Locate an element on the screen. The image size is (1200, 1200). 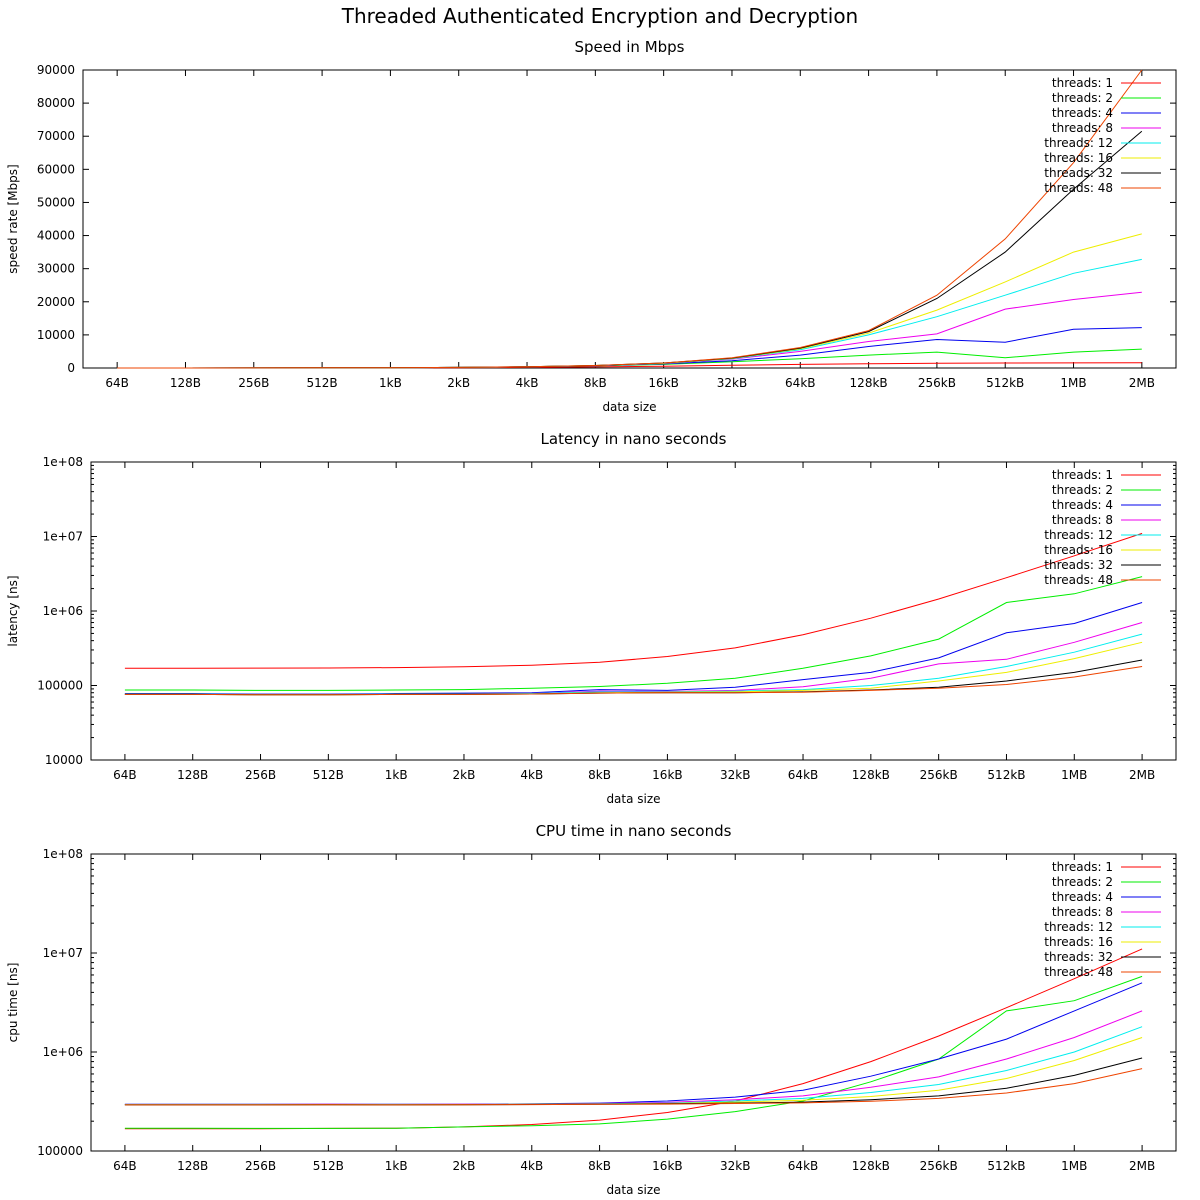
chart-title: Speed in Mbps is located at coordinates (629, 47).